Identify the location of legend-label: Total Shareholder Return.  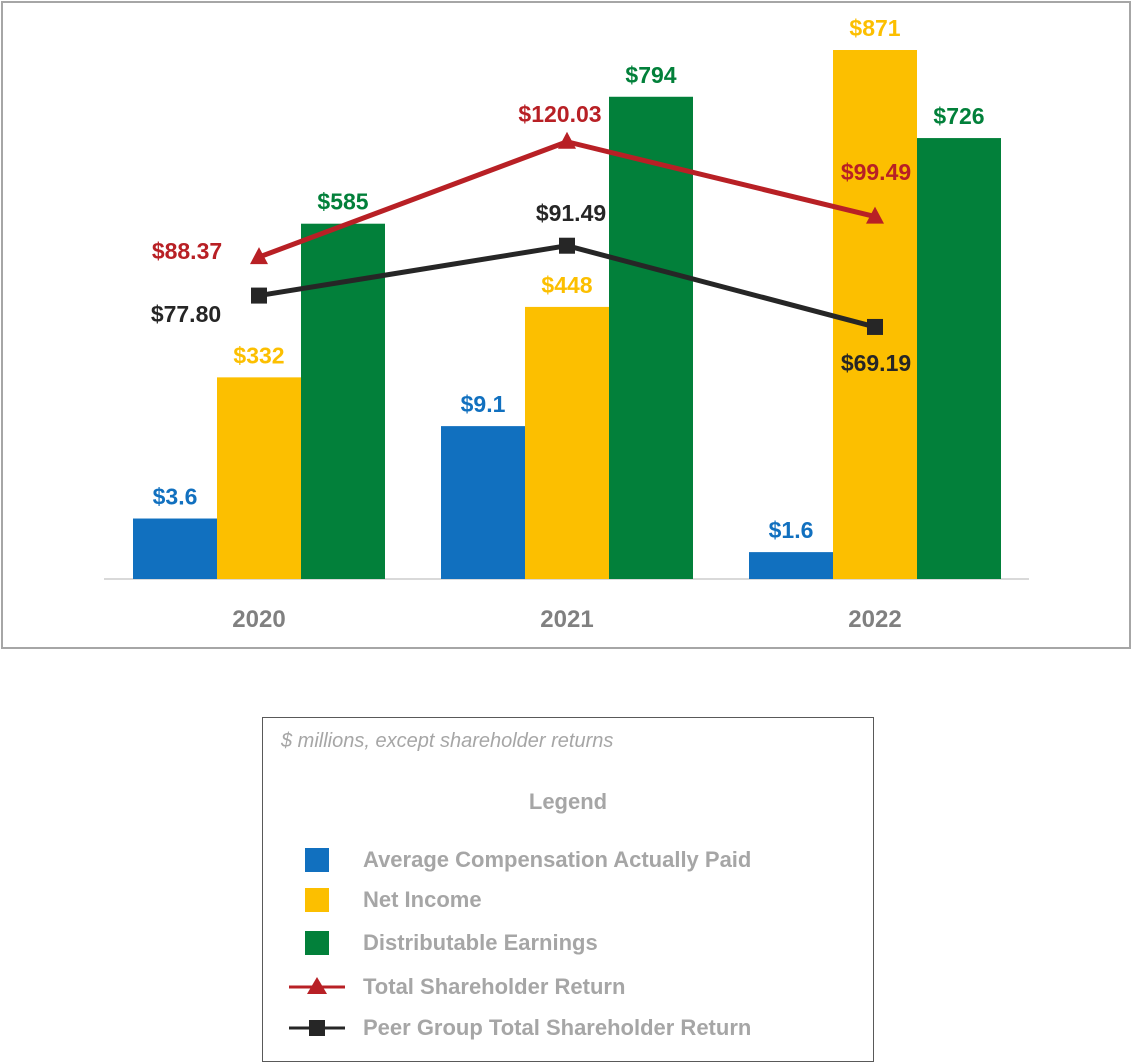
(494, 986).